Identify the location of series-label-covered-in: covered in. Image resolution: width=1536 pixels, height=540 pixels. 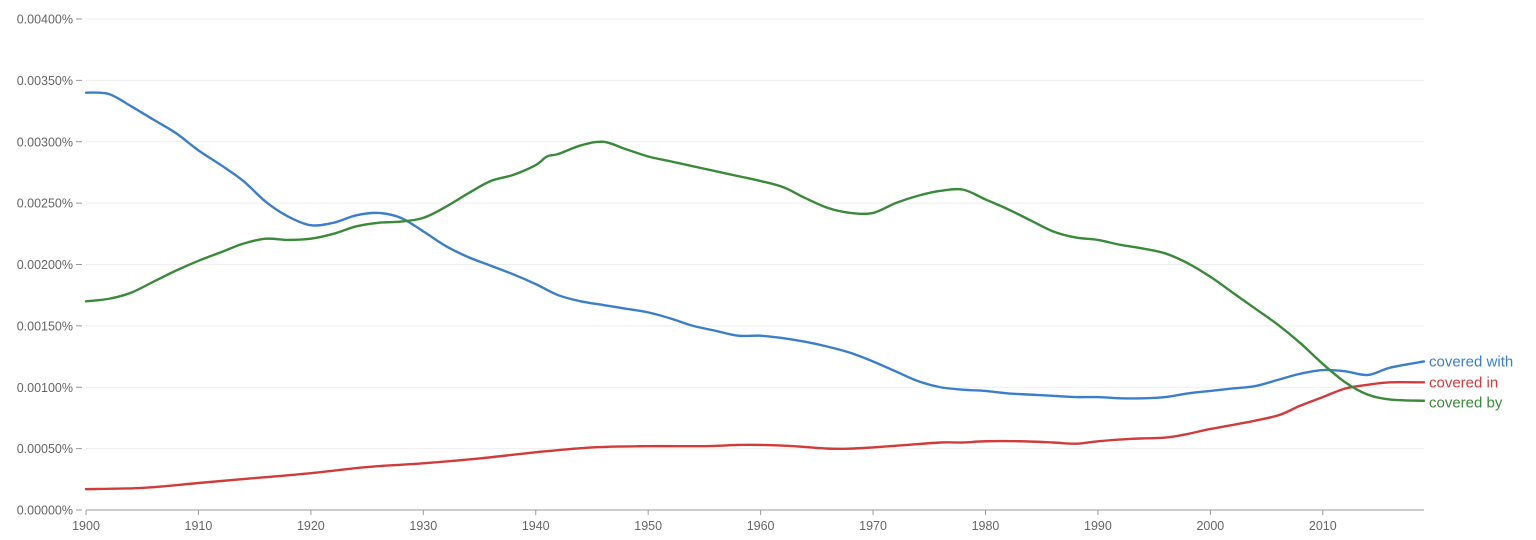
(1463, 382).